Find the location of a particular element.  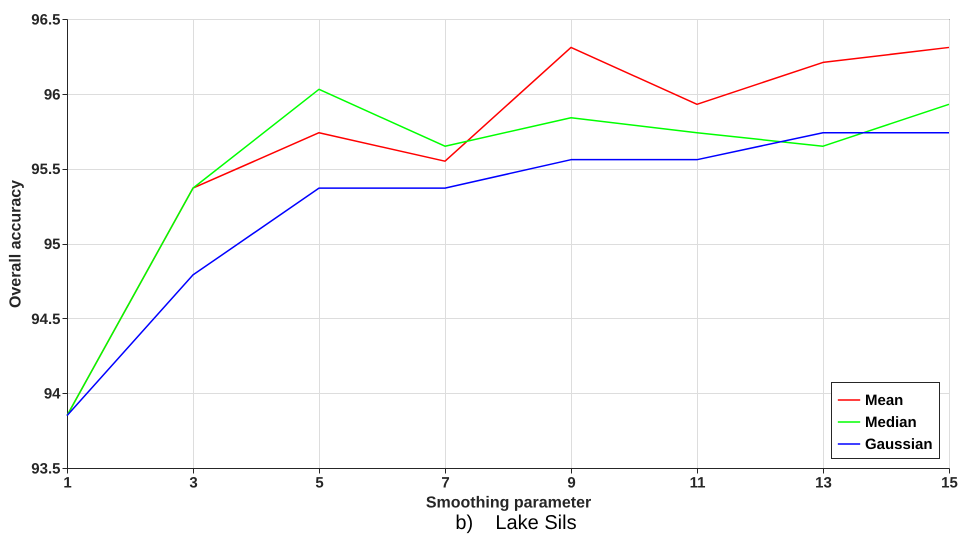

x-axis-title: Smoothing parameter is located at coordinates (509, 503).